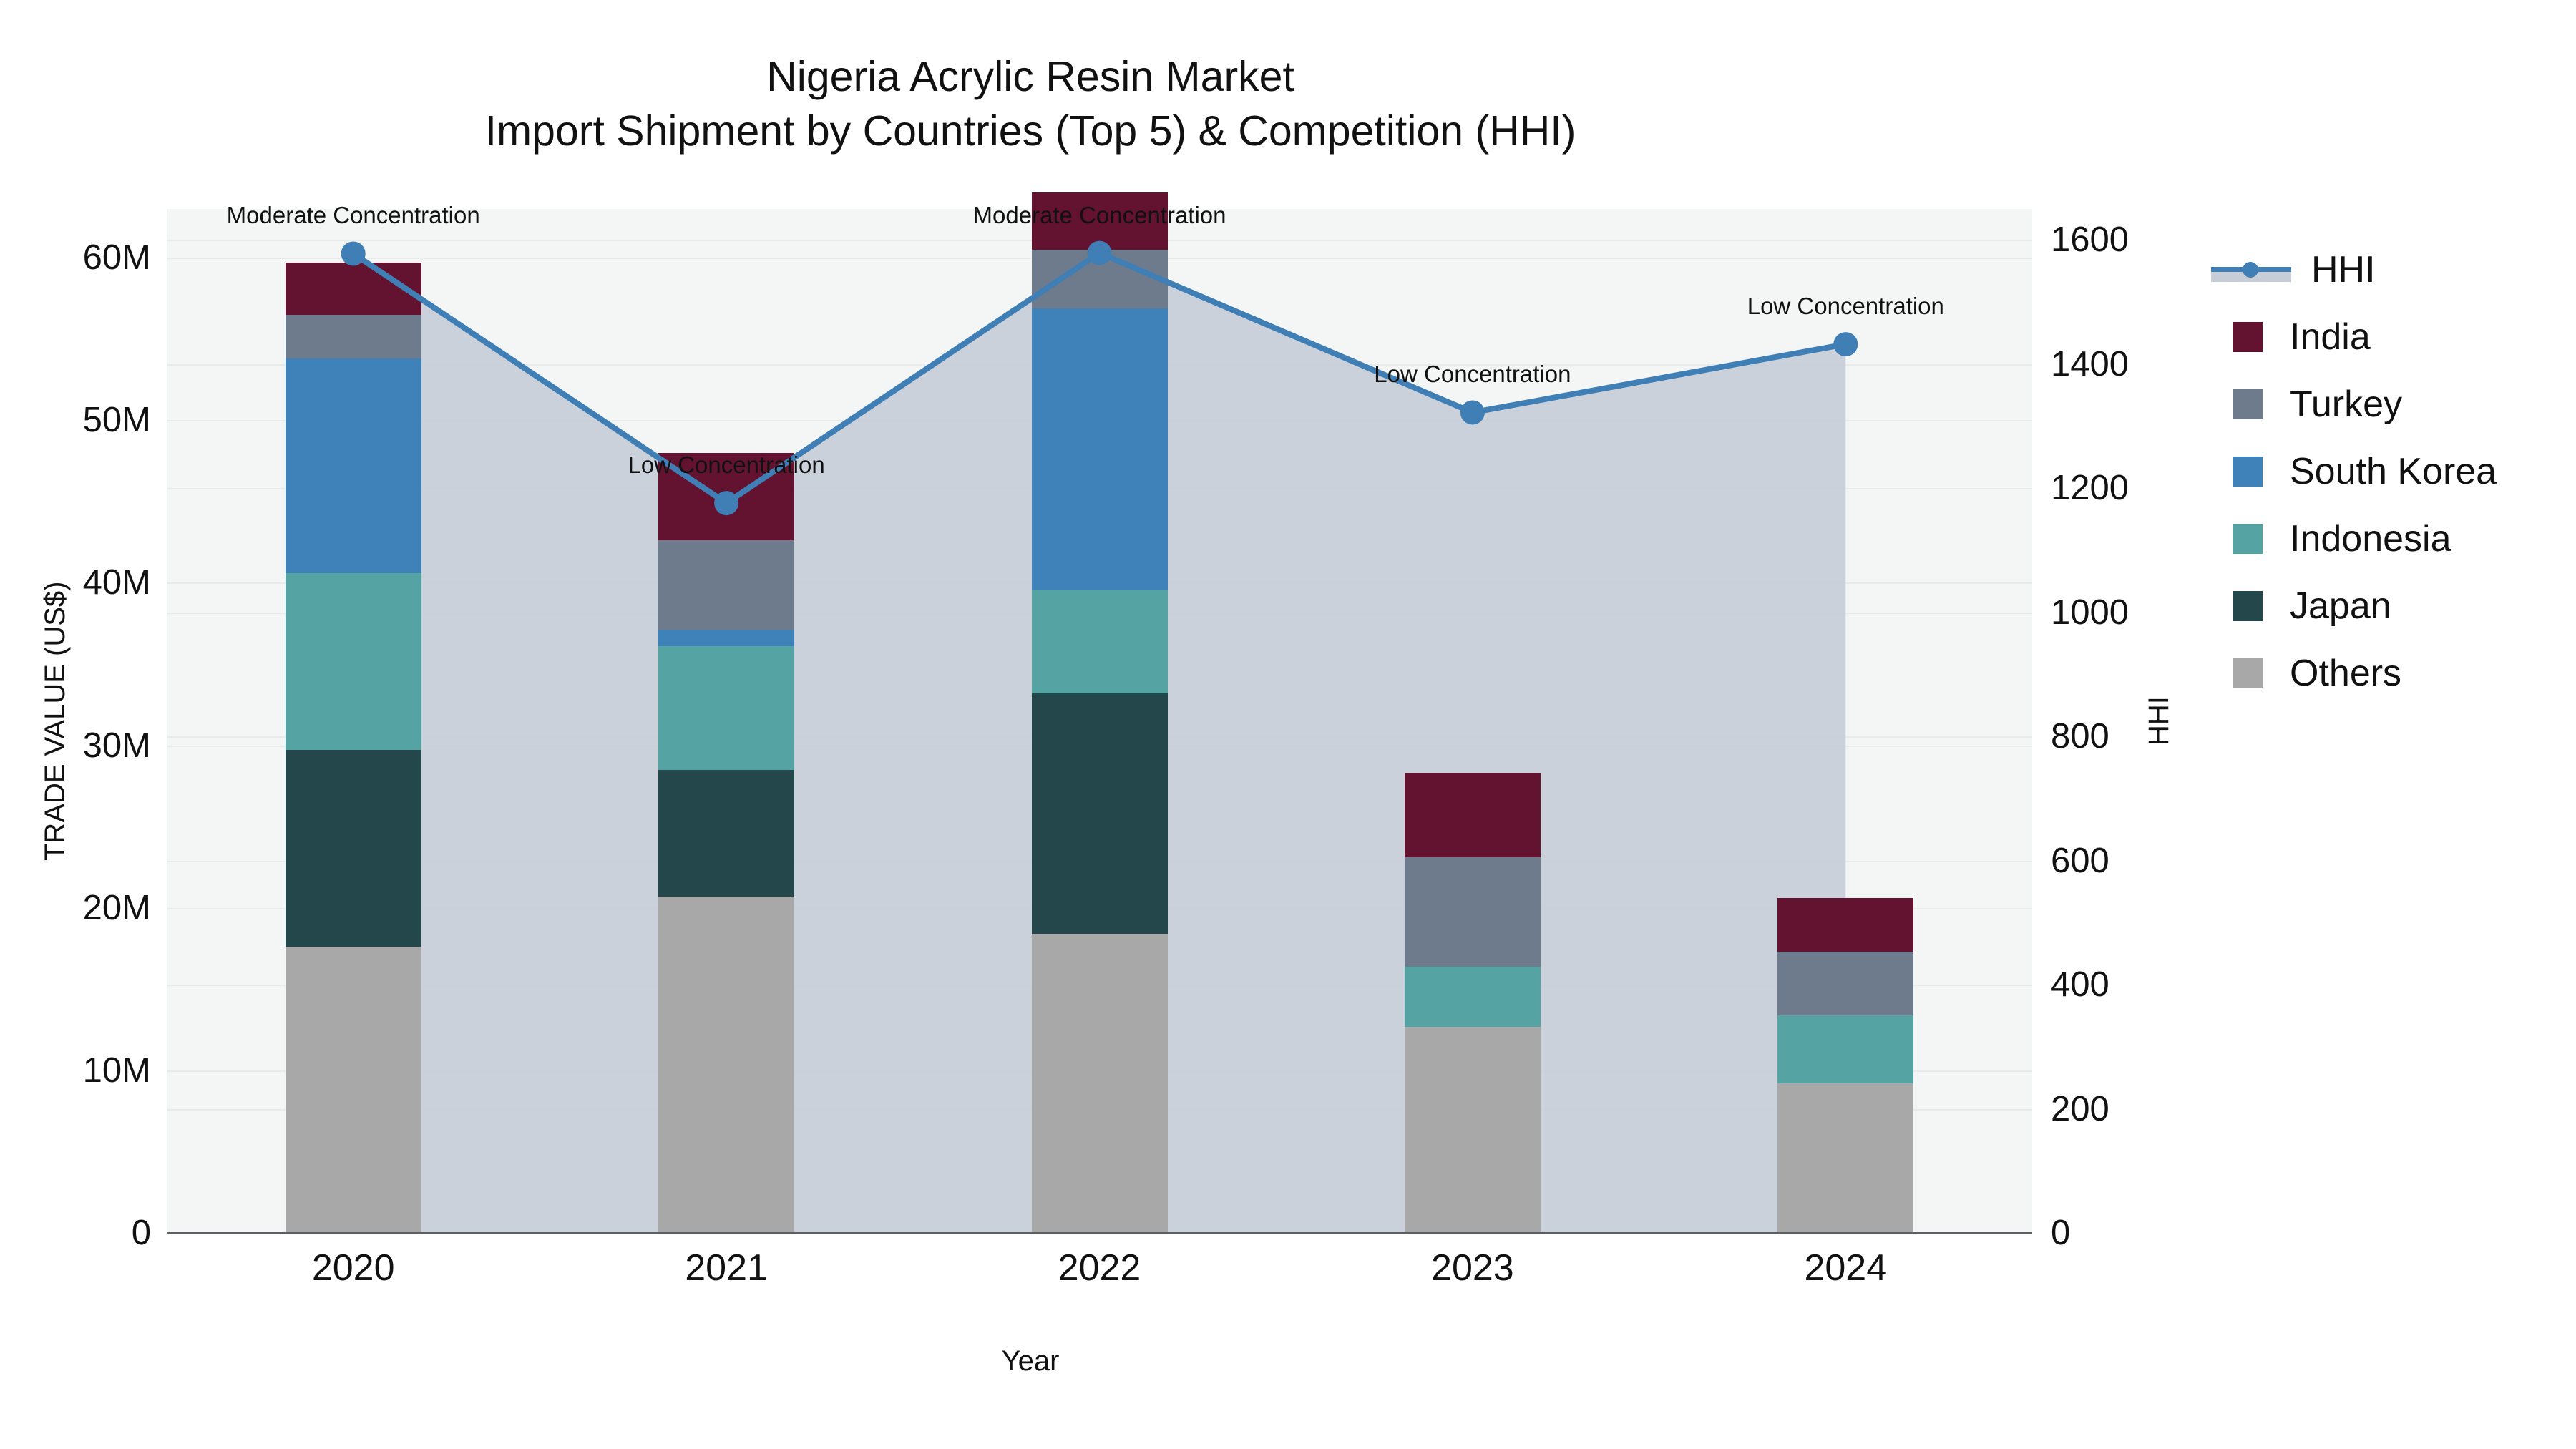 The width and height of the screenshot is (2576, 1449). What do you see at coordinates (1472, 912) in the screenshot?
I see `bar-segment-turkey-2023` at bounding box center [1472, 912].